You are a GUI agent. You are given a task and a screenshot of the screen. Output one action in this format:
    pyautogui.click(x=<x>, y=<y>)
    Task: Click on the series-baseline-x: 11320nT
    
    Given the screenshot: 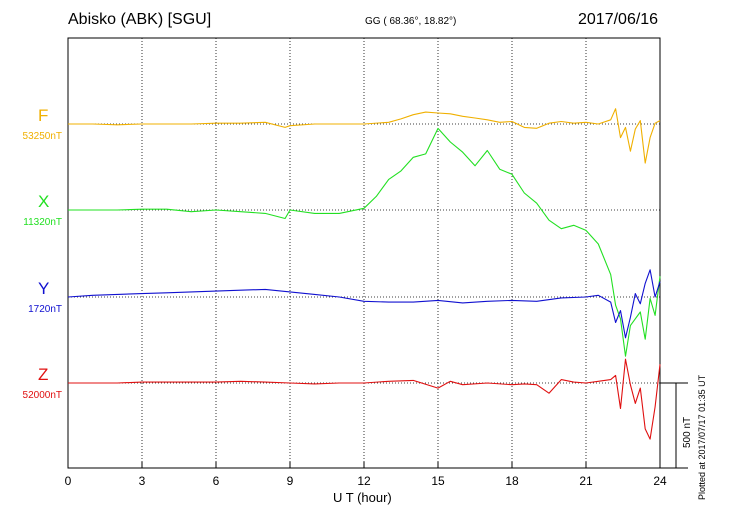 What is the action you would take?
    pyautogui.click(x=42, y=222)
    